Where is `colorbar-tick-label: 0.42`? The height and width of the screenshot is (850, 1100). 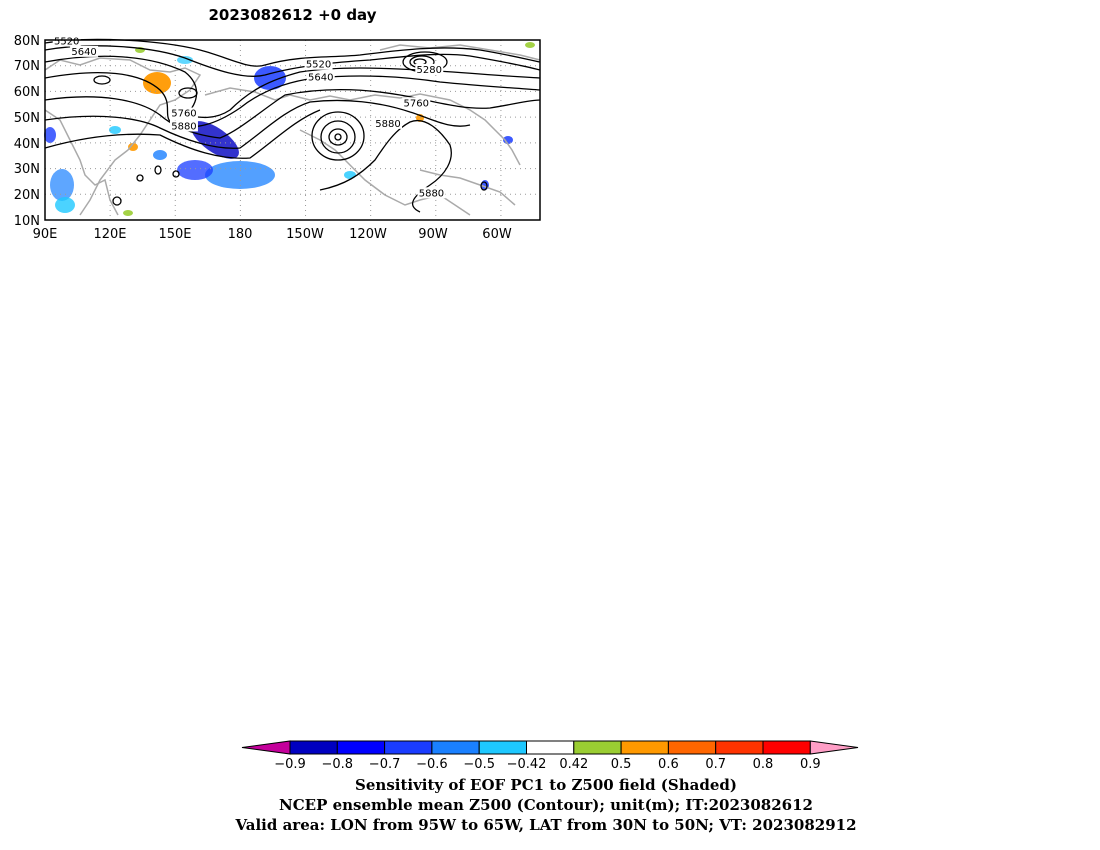 colorbar-tick-label: 0.42 is located at coordinates (573, 764).